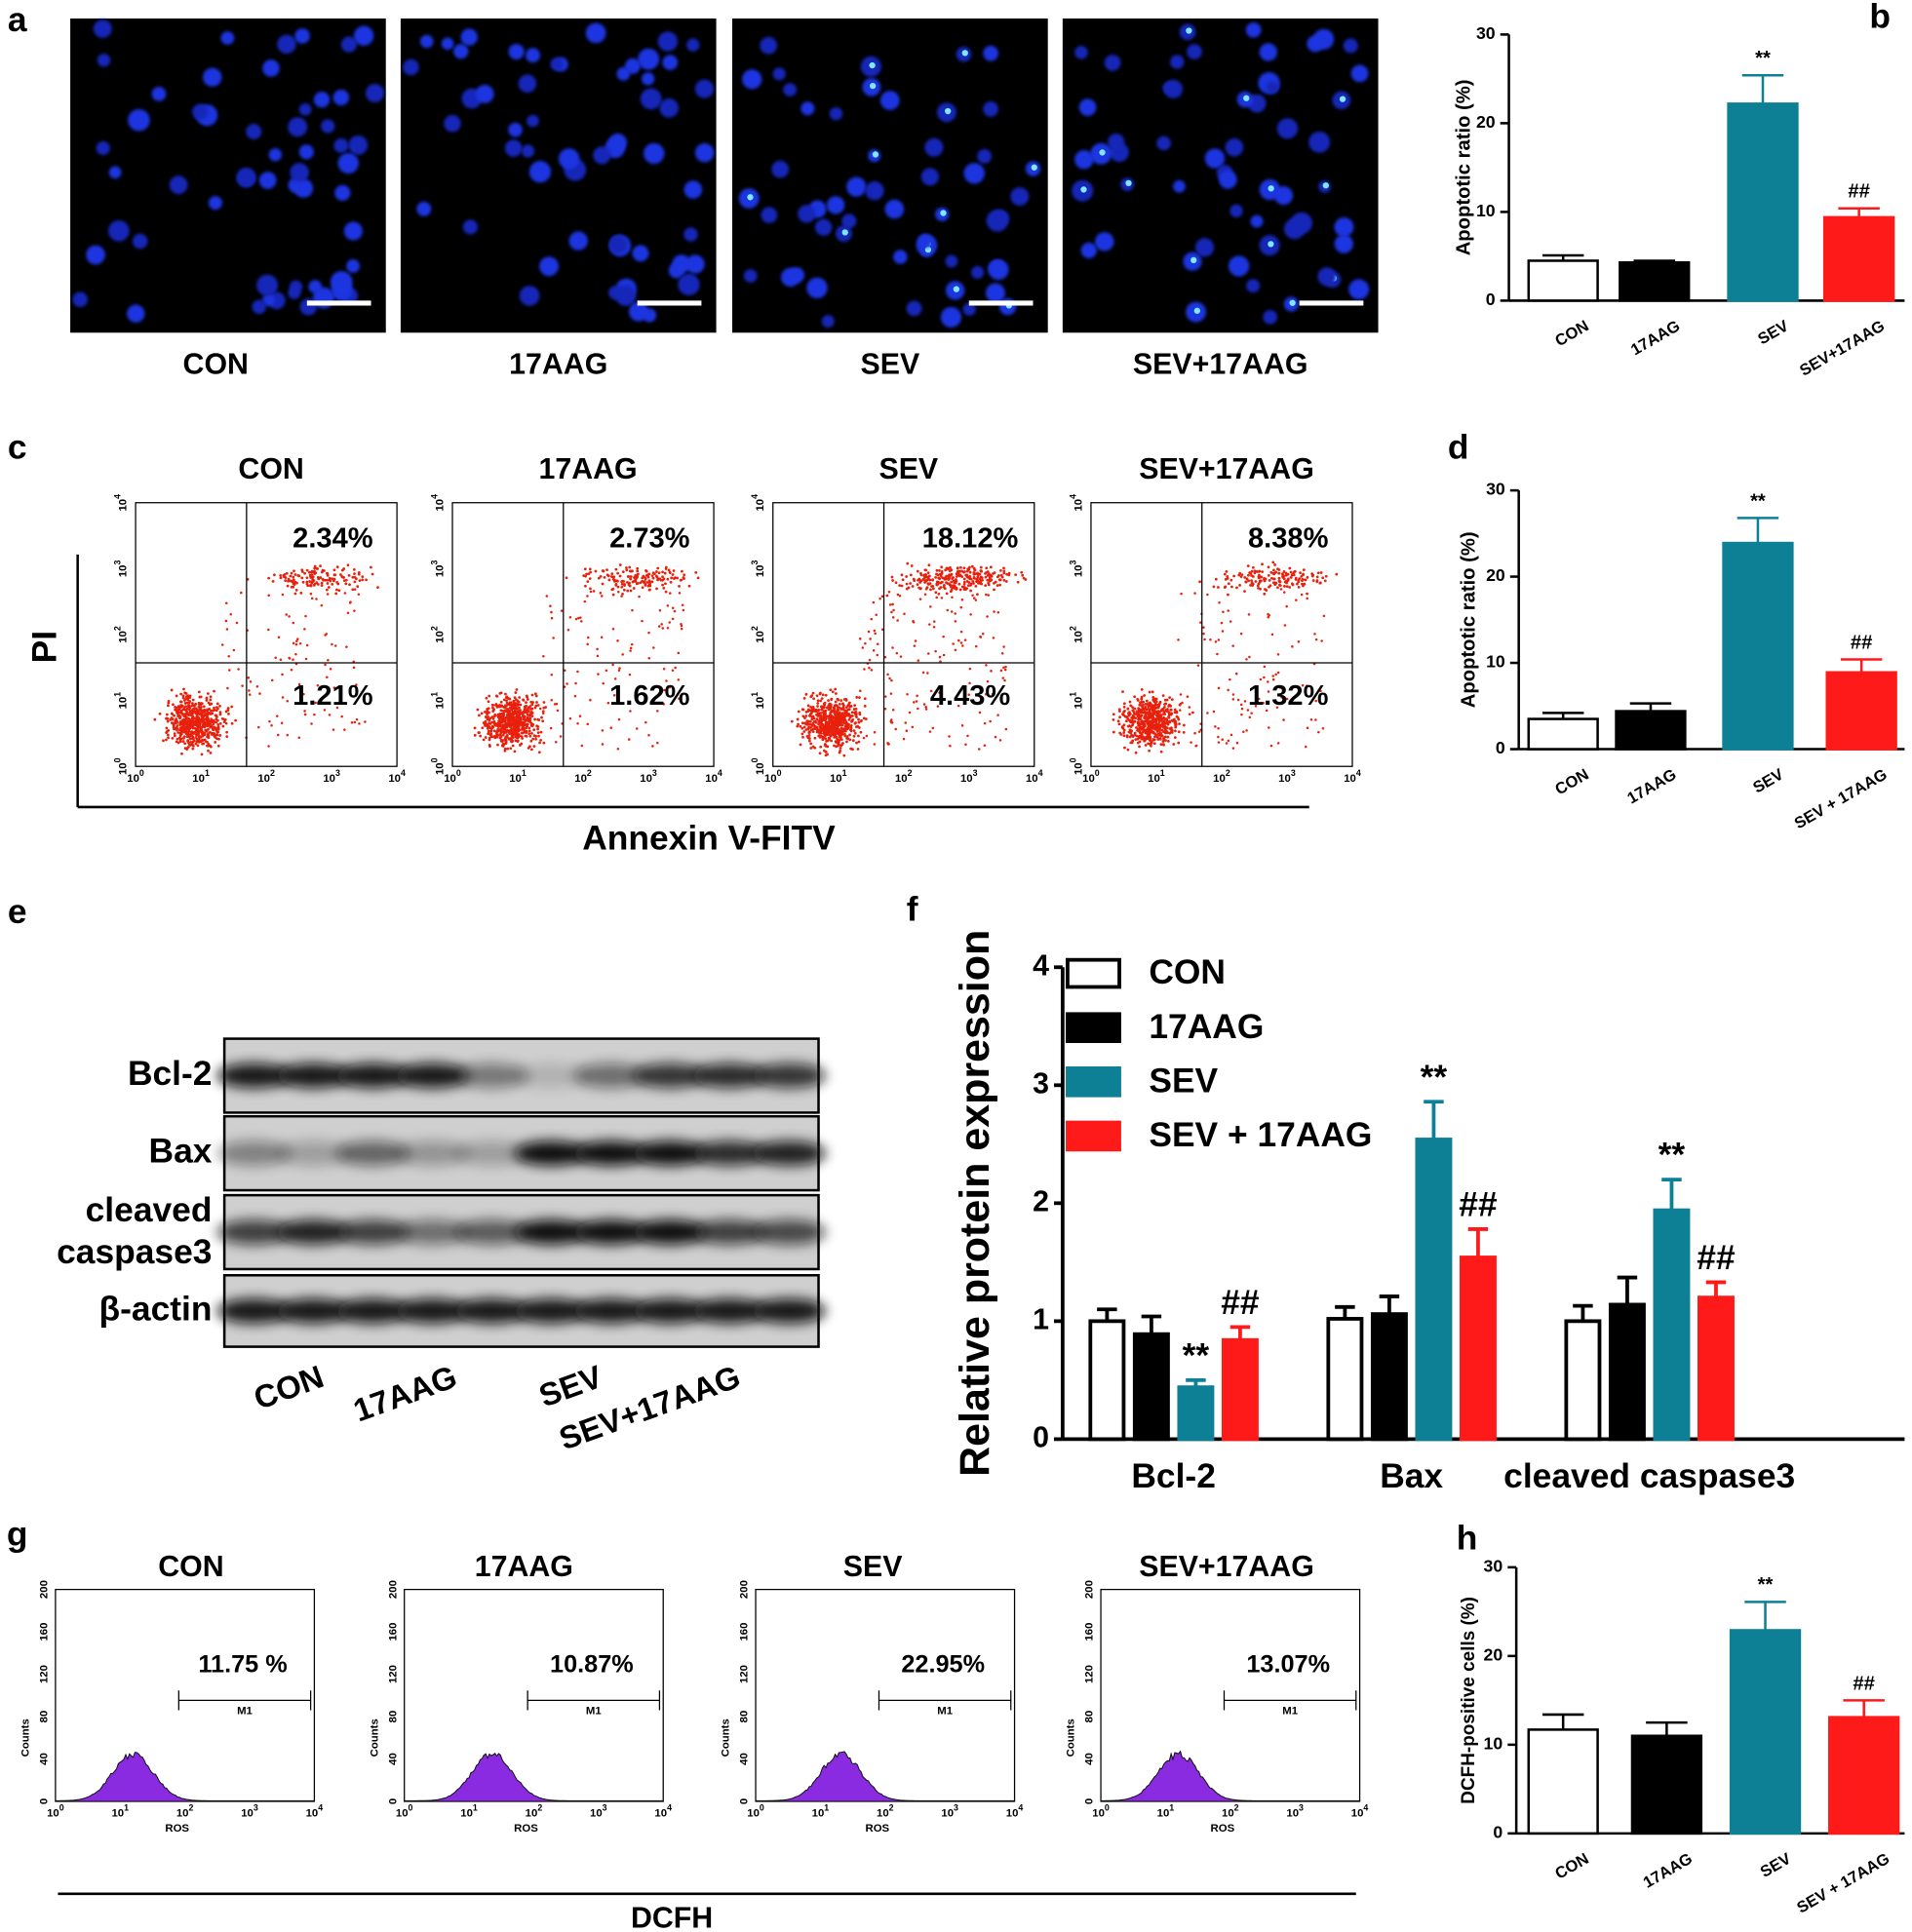  Describe the element at coordinates (118, 694) in the screenshot. I see `tick-exponent: 1` at that location.